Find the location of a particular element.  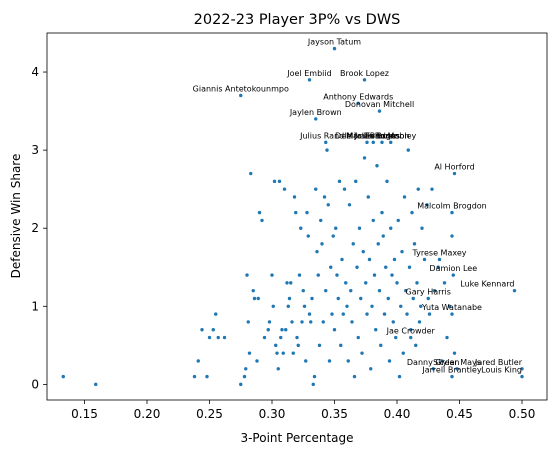

x-tick-label: 0.40 is located at coordinates (397, 414).